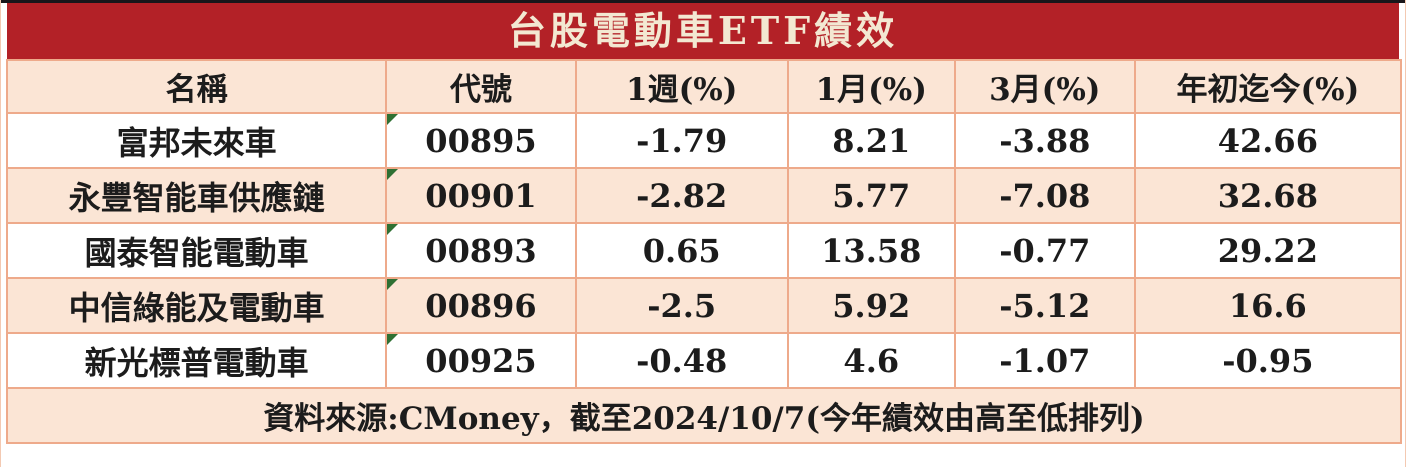 The image size is (1406, 467). Describe the element at coordinates (871, 305) in the screenshot. I see `etf-1month: 5.92` at that location.